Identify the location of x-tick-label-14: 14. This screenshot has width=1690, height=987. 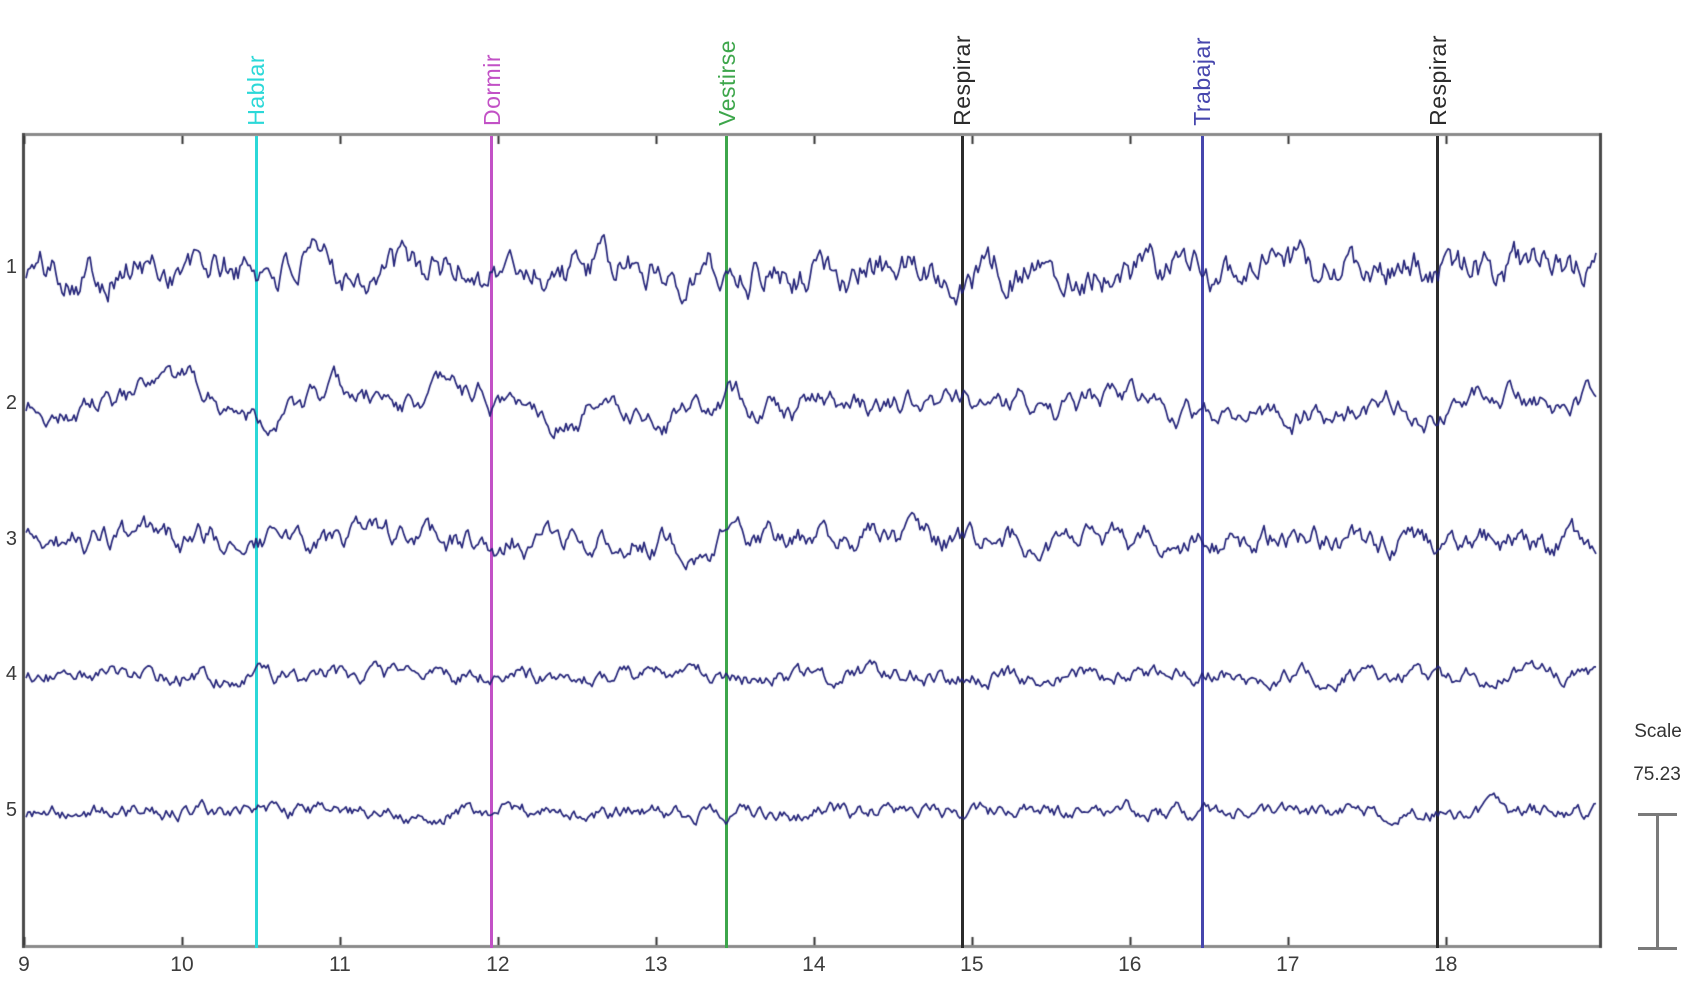
(814, 964).